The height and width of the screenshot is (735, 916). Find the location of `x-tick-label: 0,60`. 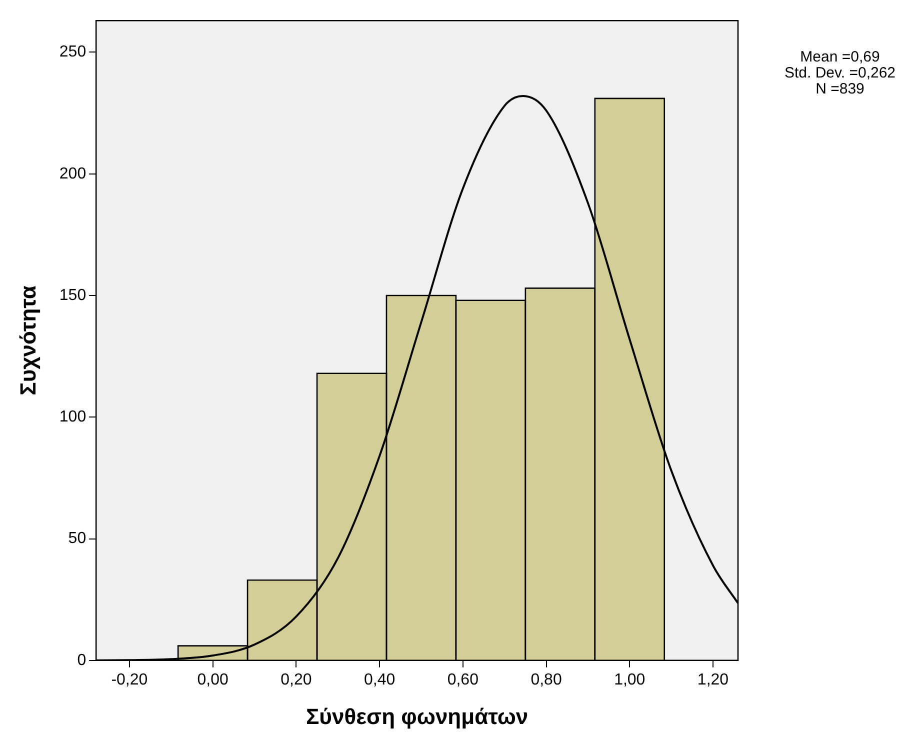

x-tick-label: 0,60 is located at coordinates (463, 679).